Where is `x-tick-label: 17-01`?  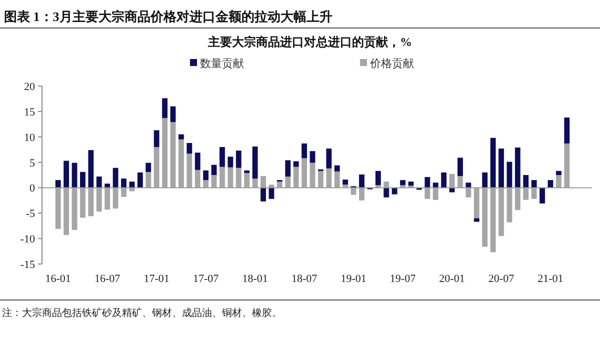 x-tick-label: 17-01 is located at coordinates (157, 279).